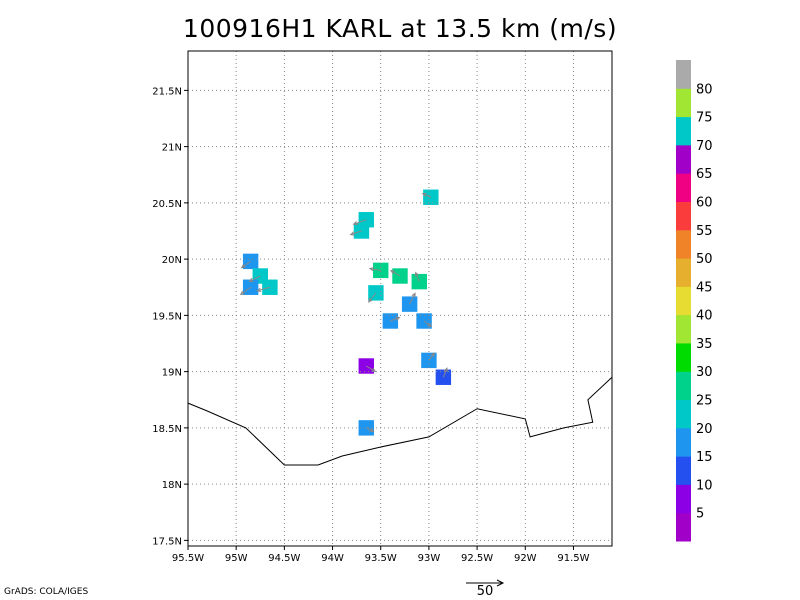 Image resolution: width=800 pixels, height=600 pixels. What do you see at coordinates (694, 301) in the screenshot?
I see `colorbar: 5 10 15 20 25 30 35 40 45 50 55 60 65 70 75 80` at bounding box center [694, 301].